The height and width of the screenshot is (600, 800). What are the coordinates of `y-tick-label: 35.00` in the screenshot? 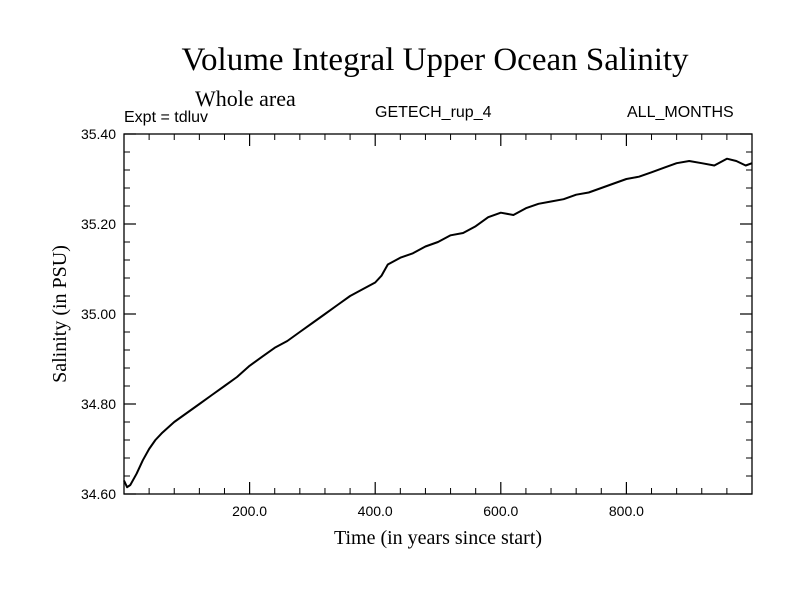 It's located at (98, 314).